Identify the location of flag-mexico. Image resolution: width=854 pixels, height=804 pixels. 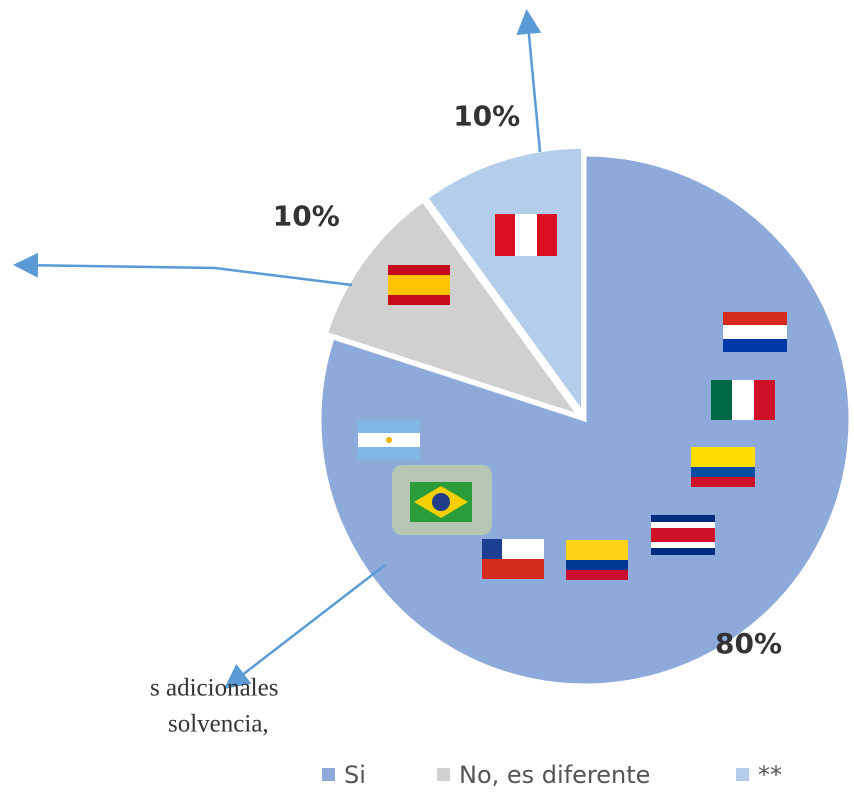
(743, 400).